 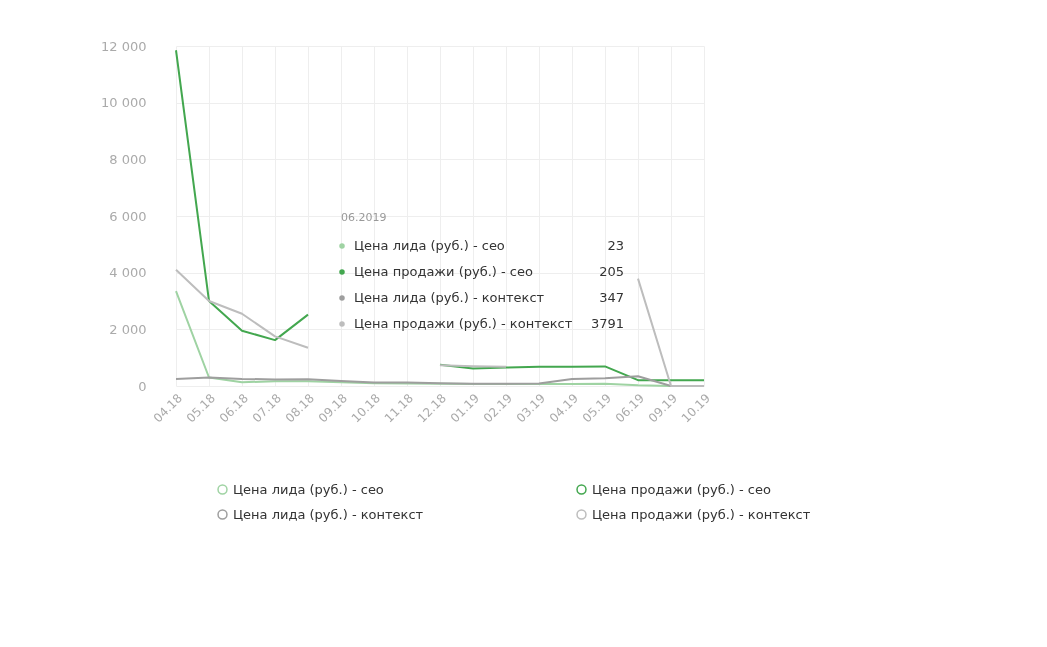 What do you see at coordinates (443, 271) in the screenshot?
I see `annotation: Цена продажи (руб.) - сео` at bounding box center [443, 271].